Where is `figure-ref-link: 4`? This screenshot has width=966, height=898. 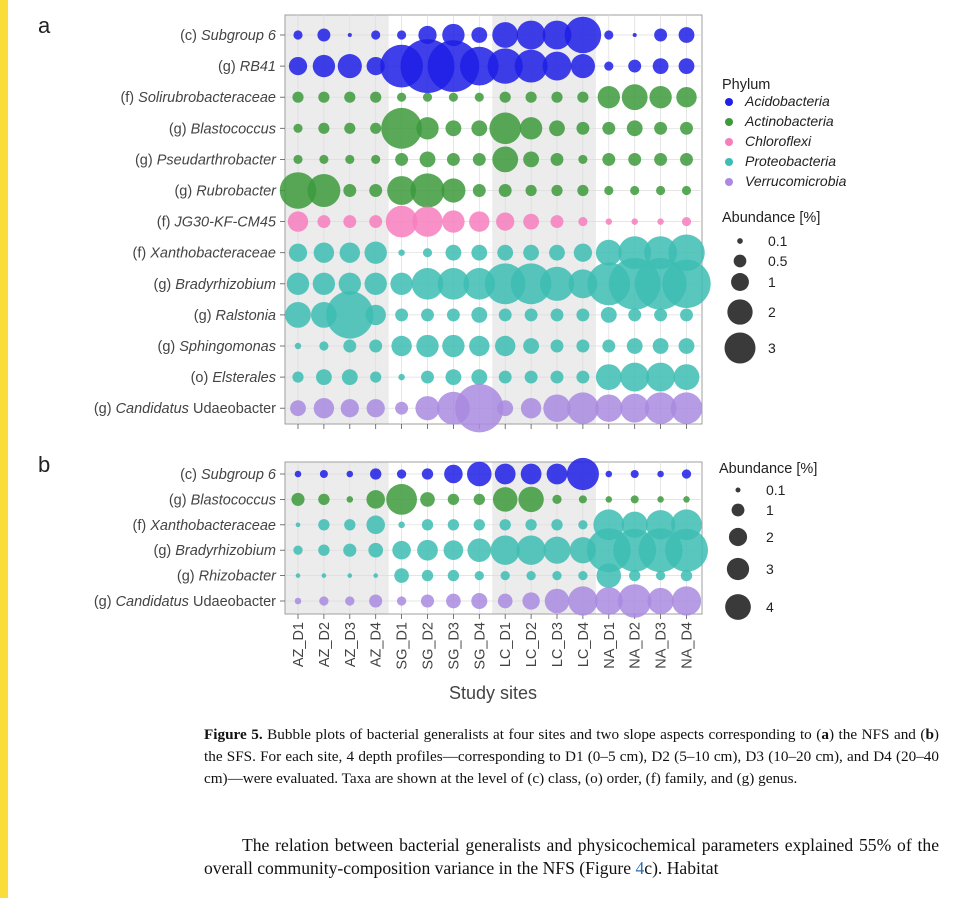 figure-ref-link: 4 is located at coordinates (640, 868).